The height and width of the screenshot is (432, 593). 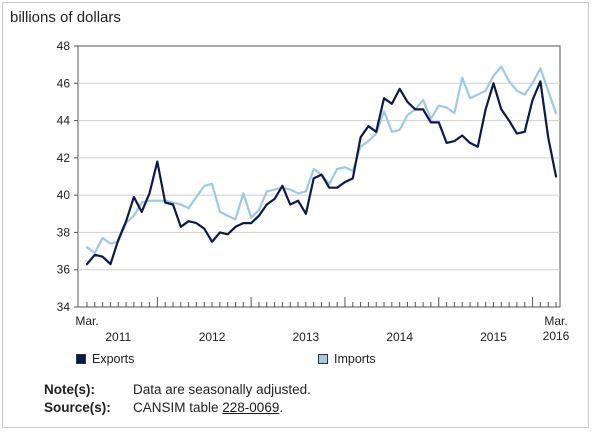 I want to click on imports-swatch, so click(x=323, y=359).